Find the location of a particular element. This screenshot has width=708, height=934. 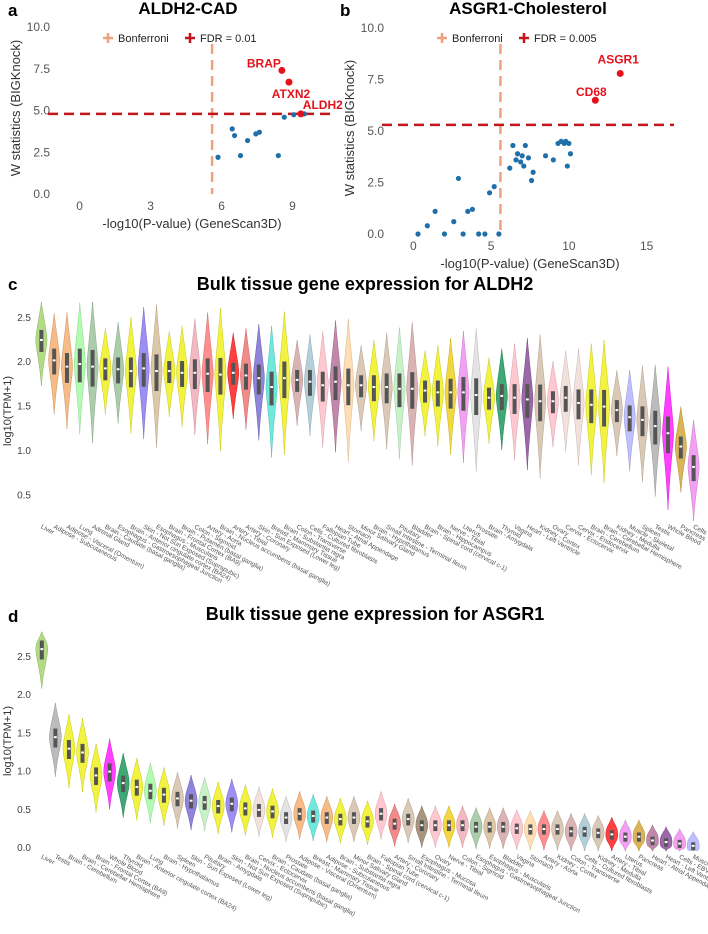

x-tick-label: 10 is located at coordinates (569, 246).